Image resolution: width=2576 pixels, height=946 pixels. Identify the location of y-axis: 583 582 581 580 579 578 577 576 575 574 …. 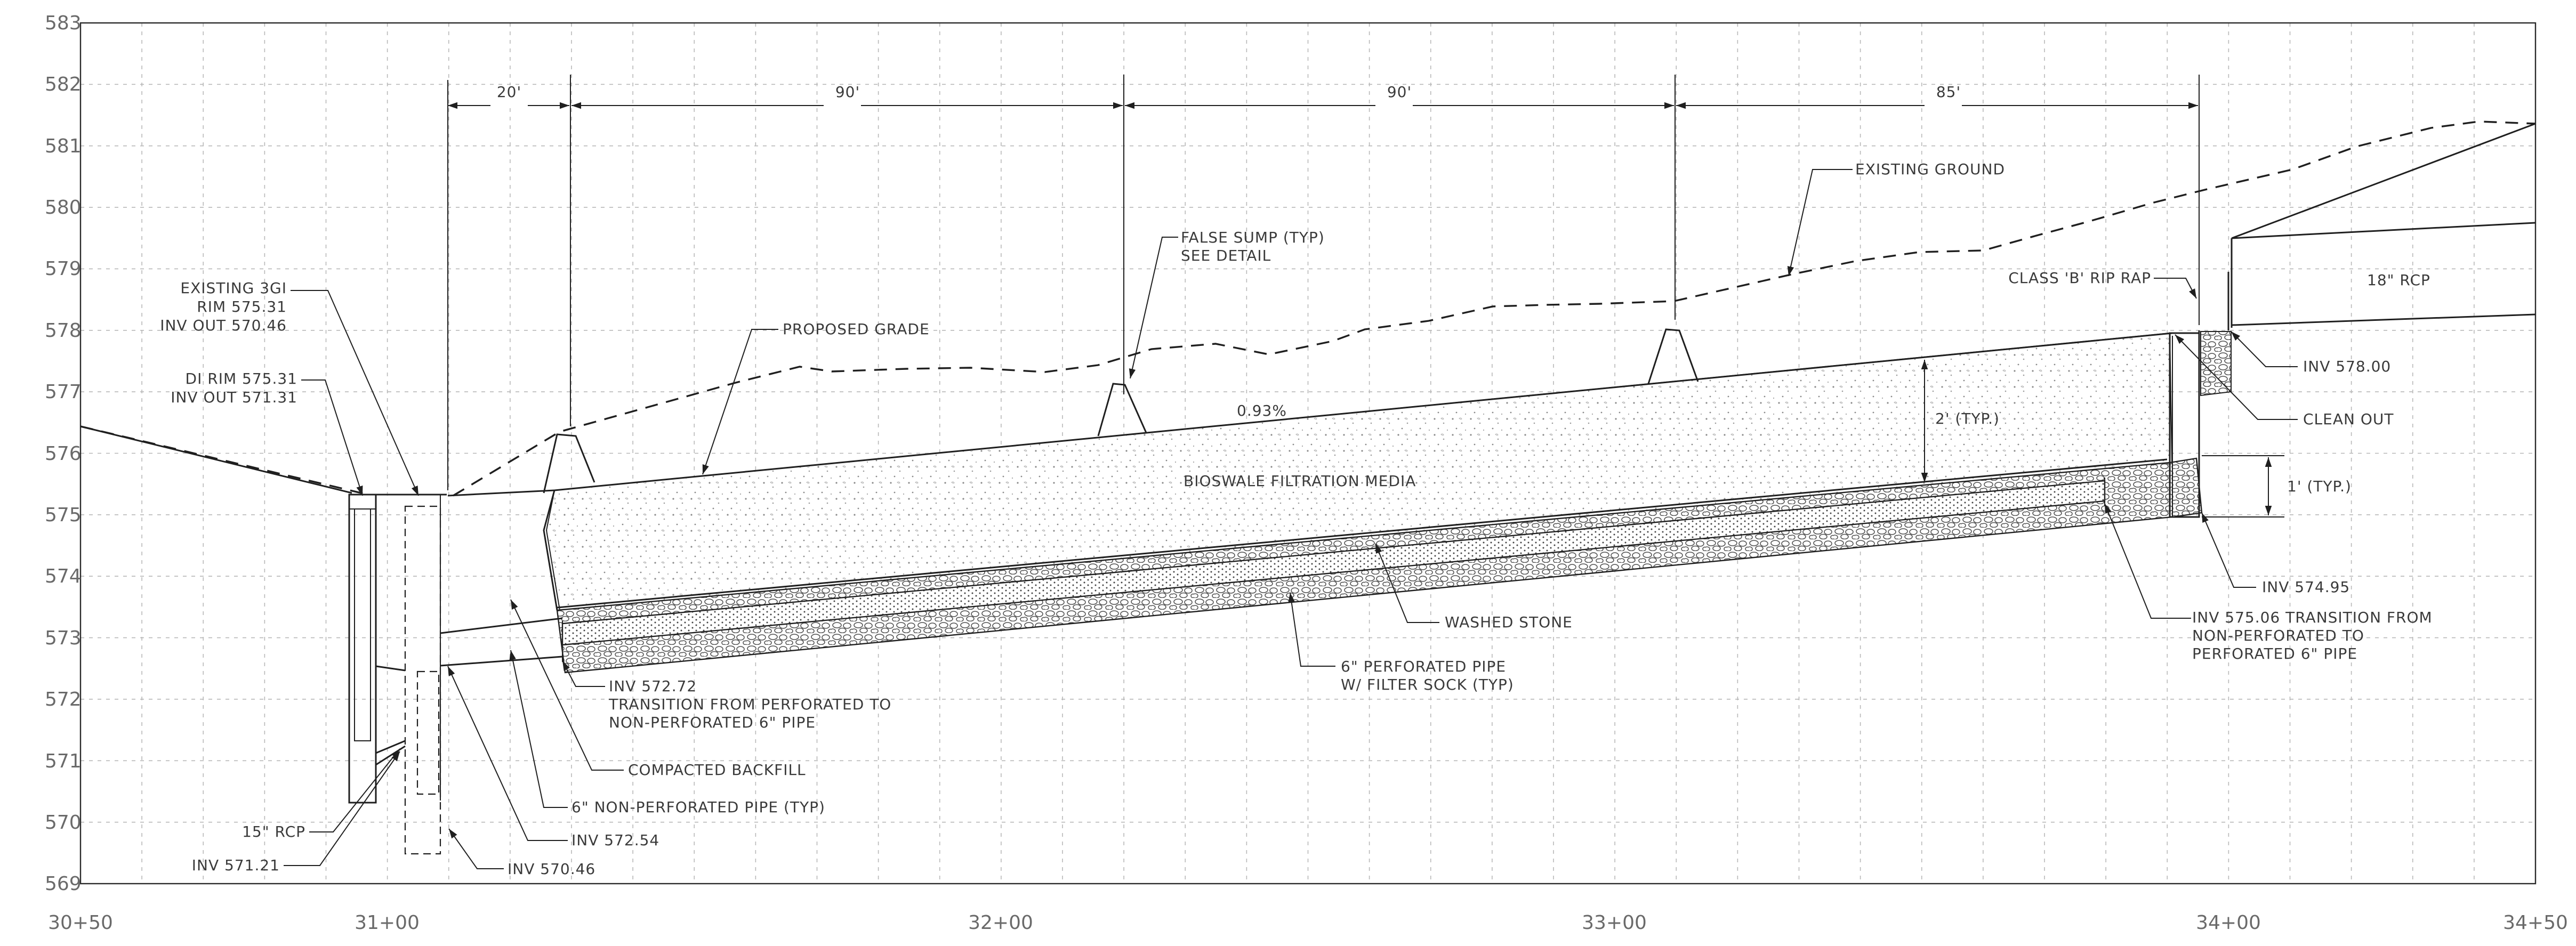
(63, 454).